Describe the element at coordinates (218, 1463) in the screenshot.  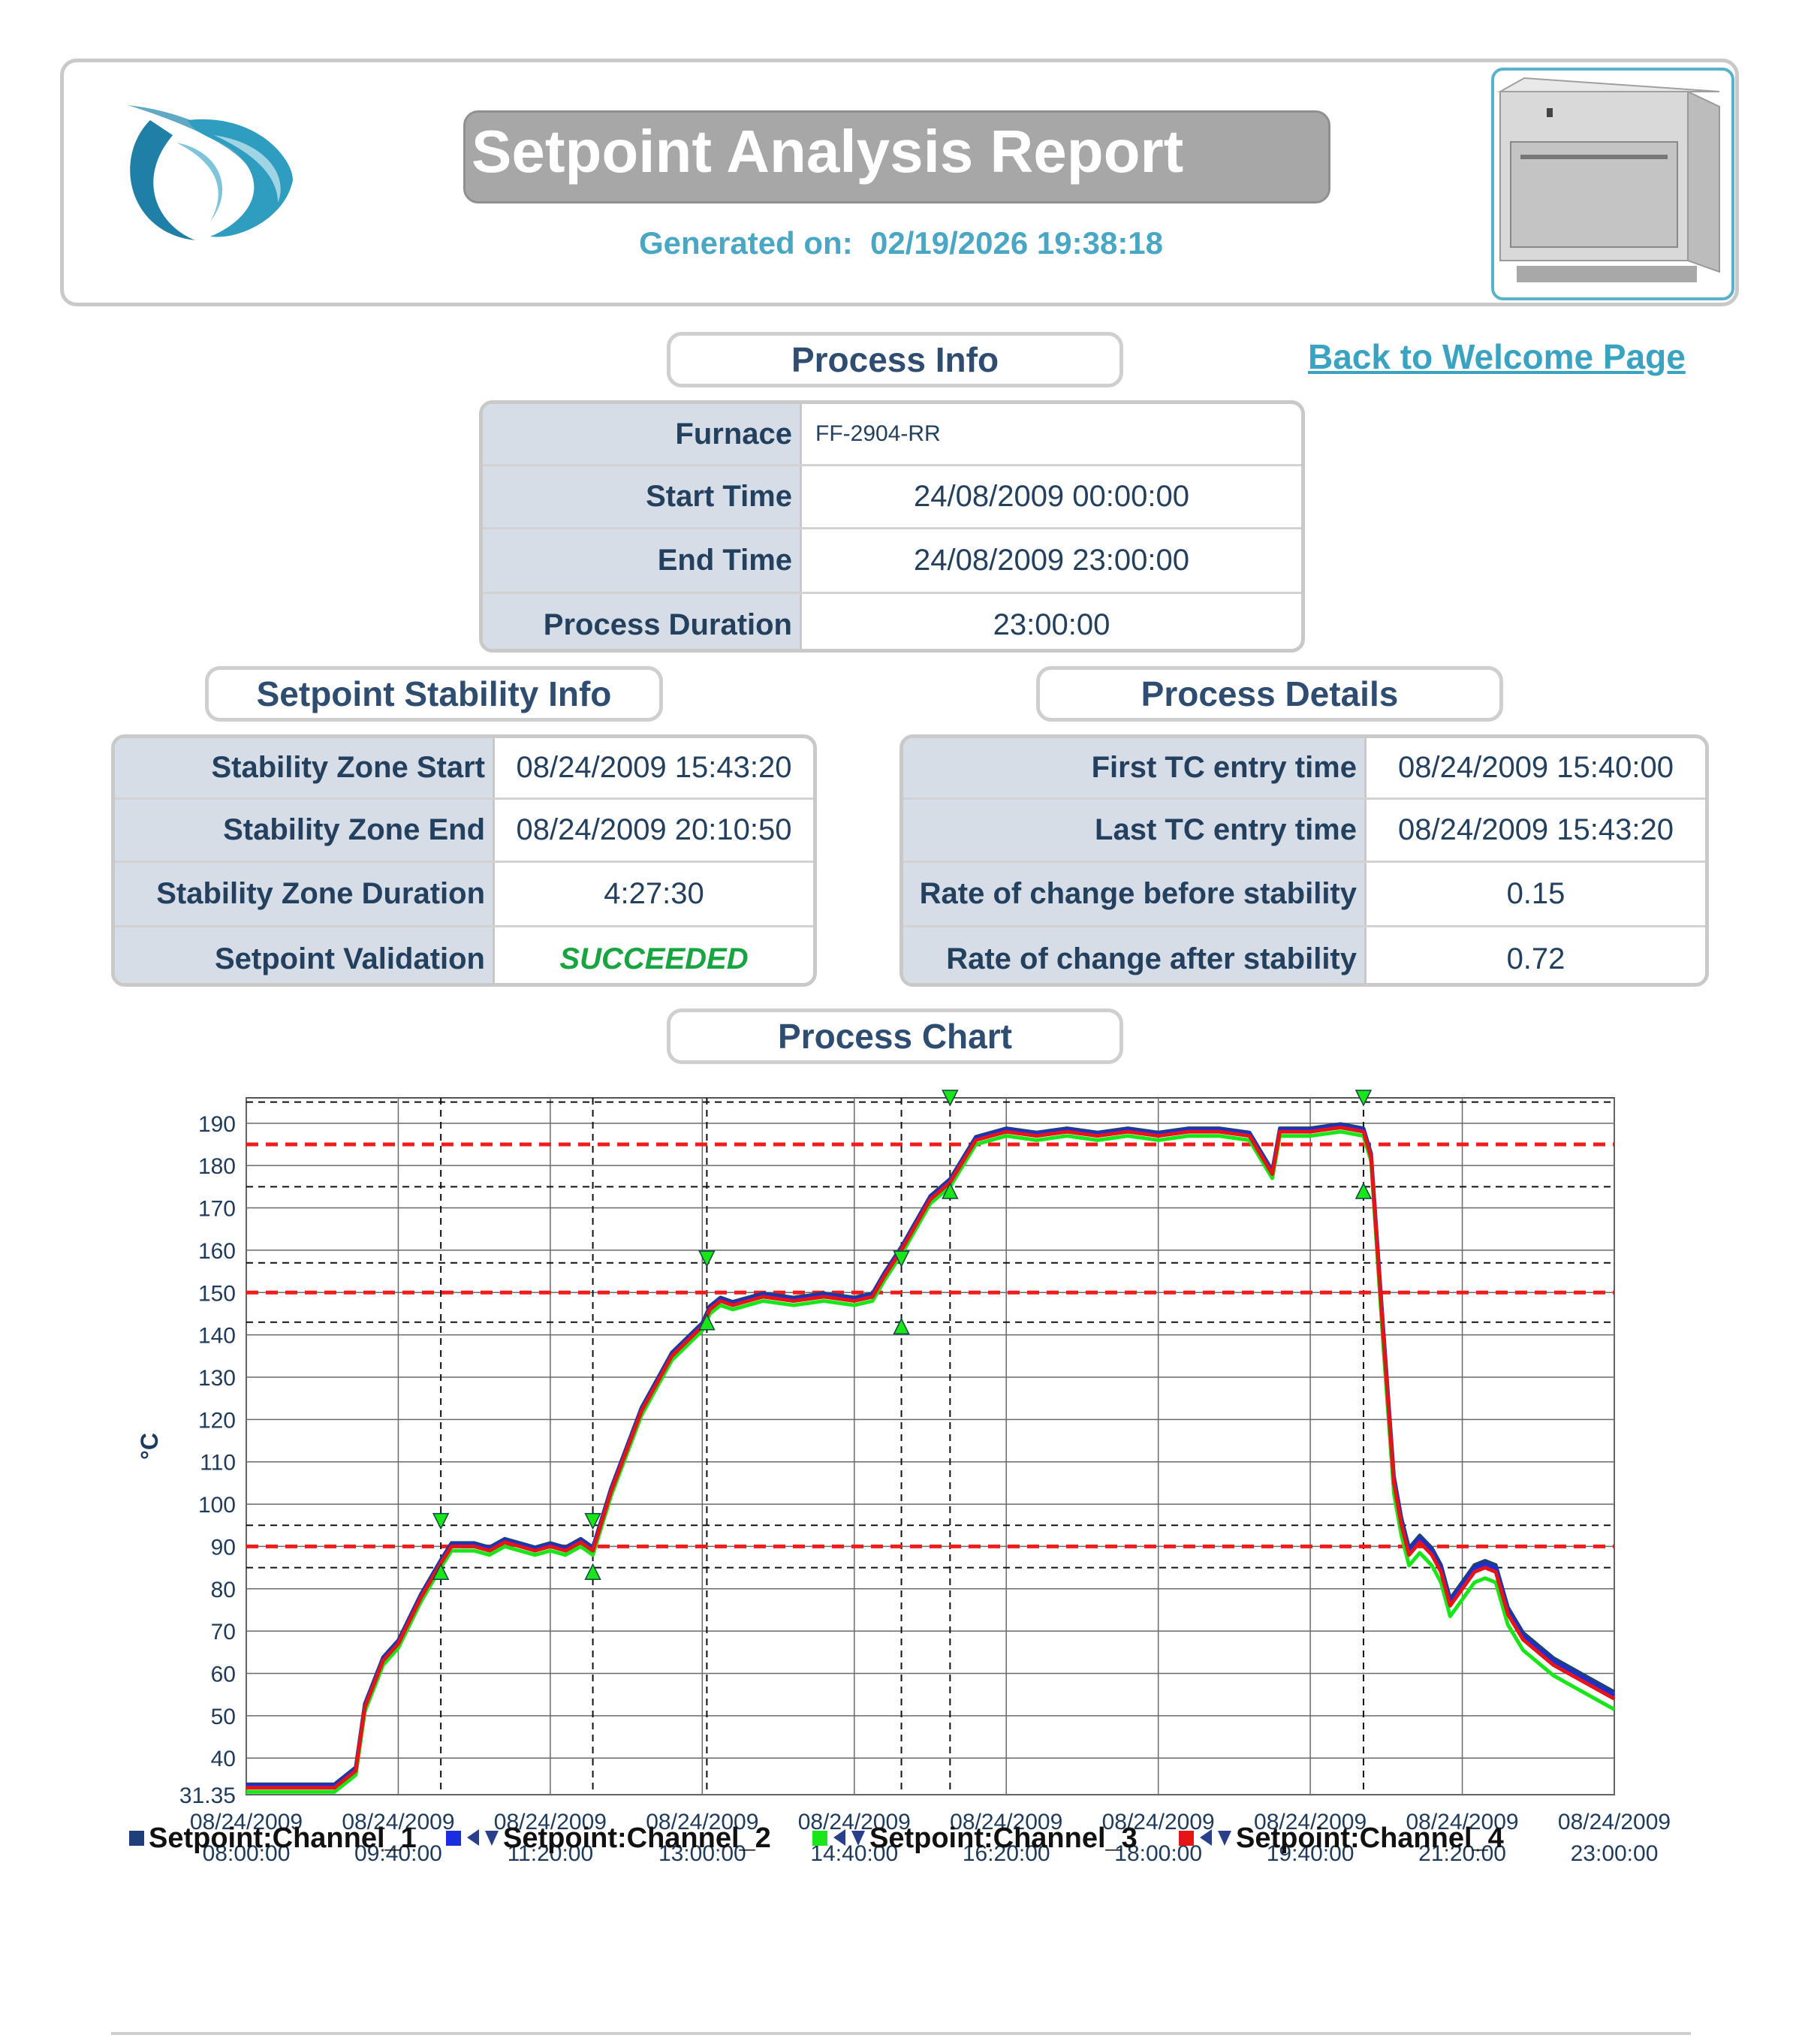
I see `y-tick-label: 110` at that location.